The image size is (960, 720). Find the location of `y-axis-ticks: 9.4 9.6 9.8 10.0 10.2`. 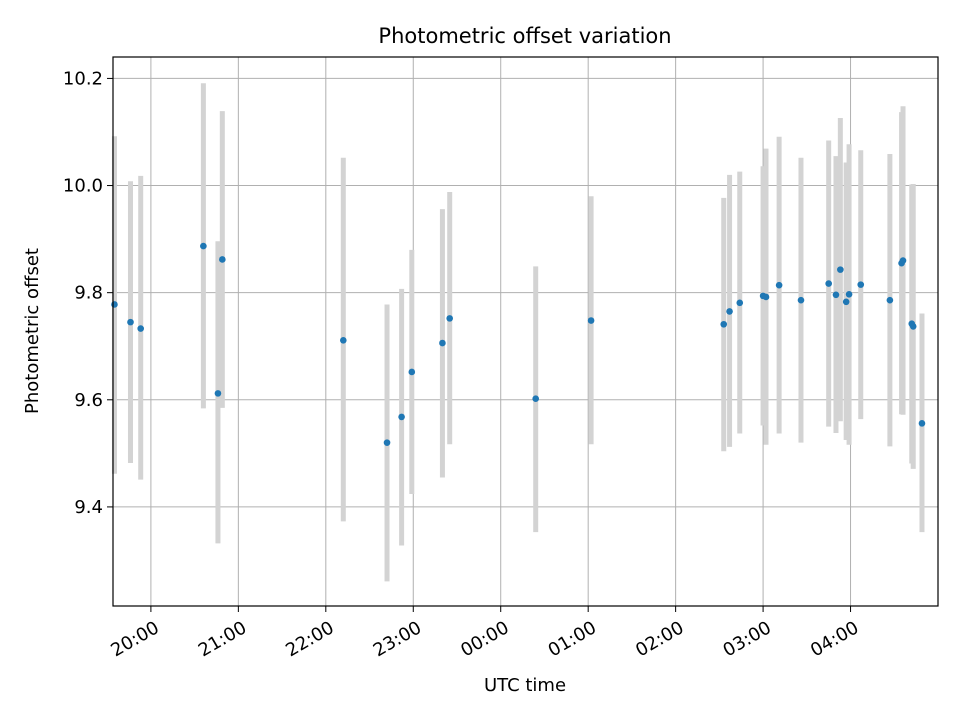

y-axis-ticks: 9.4 9.6 9.8 10.0 10.2 is located at coordinates (88, 293).